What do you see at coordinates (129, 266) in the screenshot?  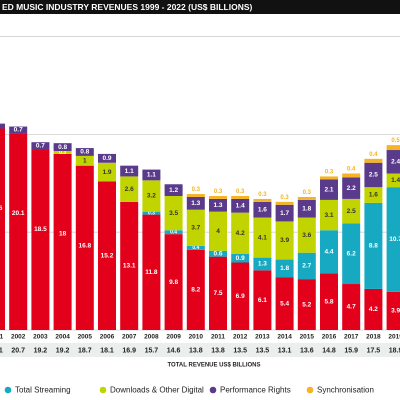 I see `value-label: 13.1` at bounding box center [129, 266].